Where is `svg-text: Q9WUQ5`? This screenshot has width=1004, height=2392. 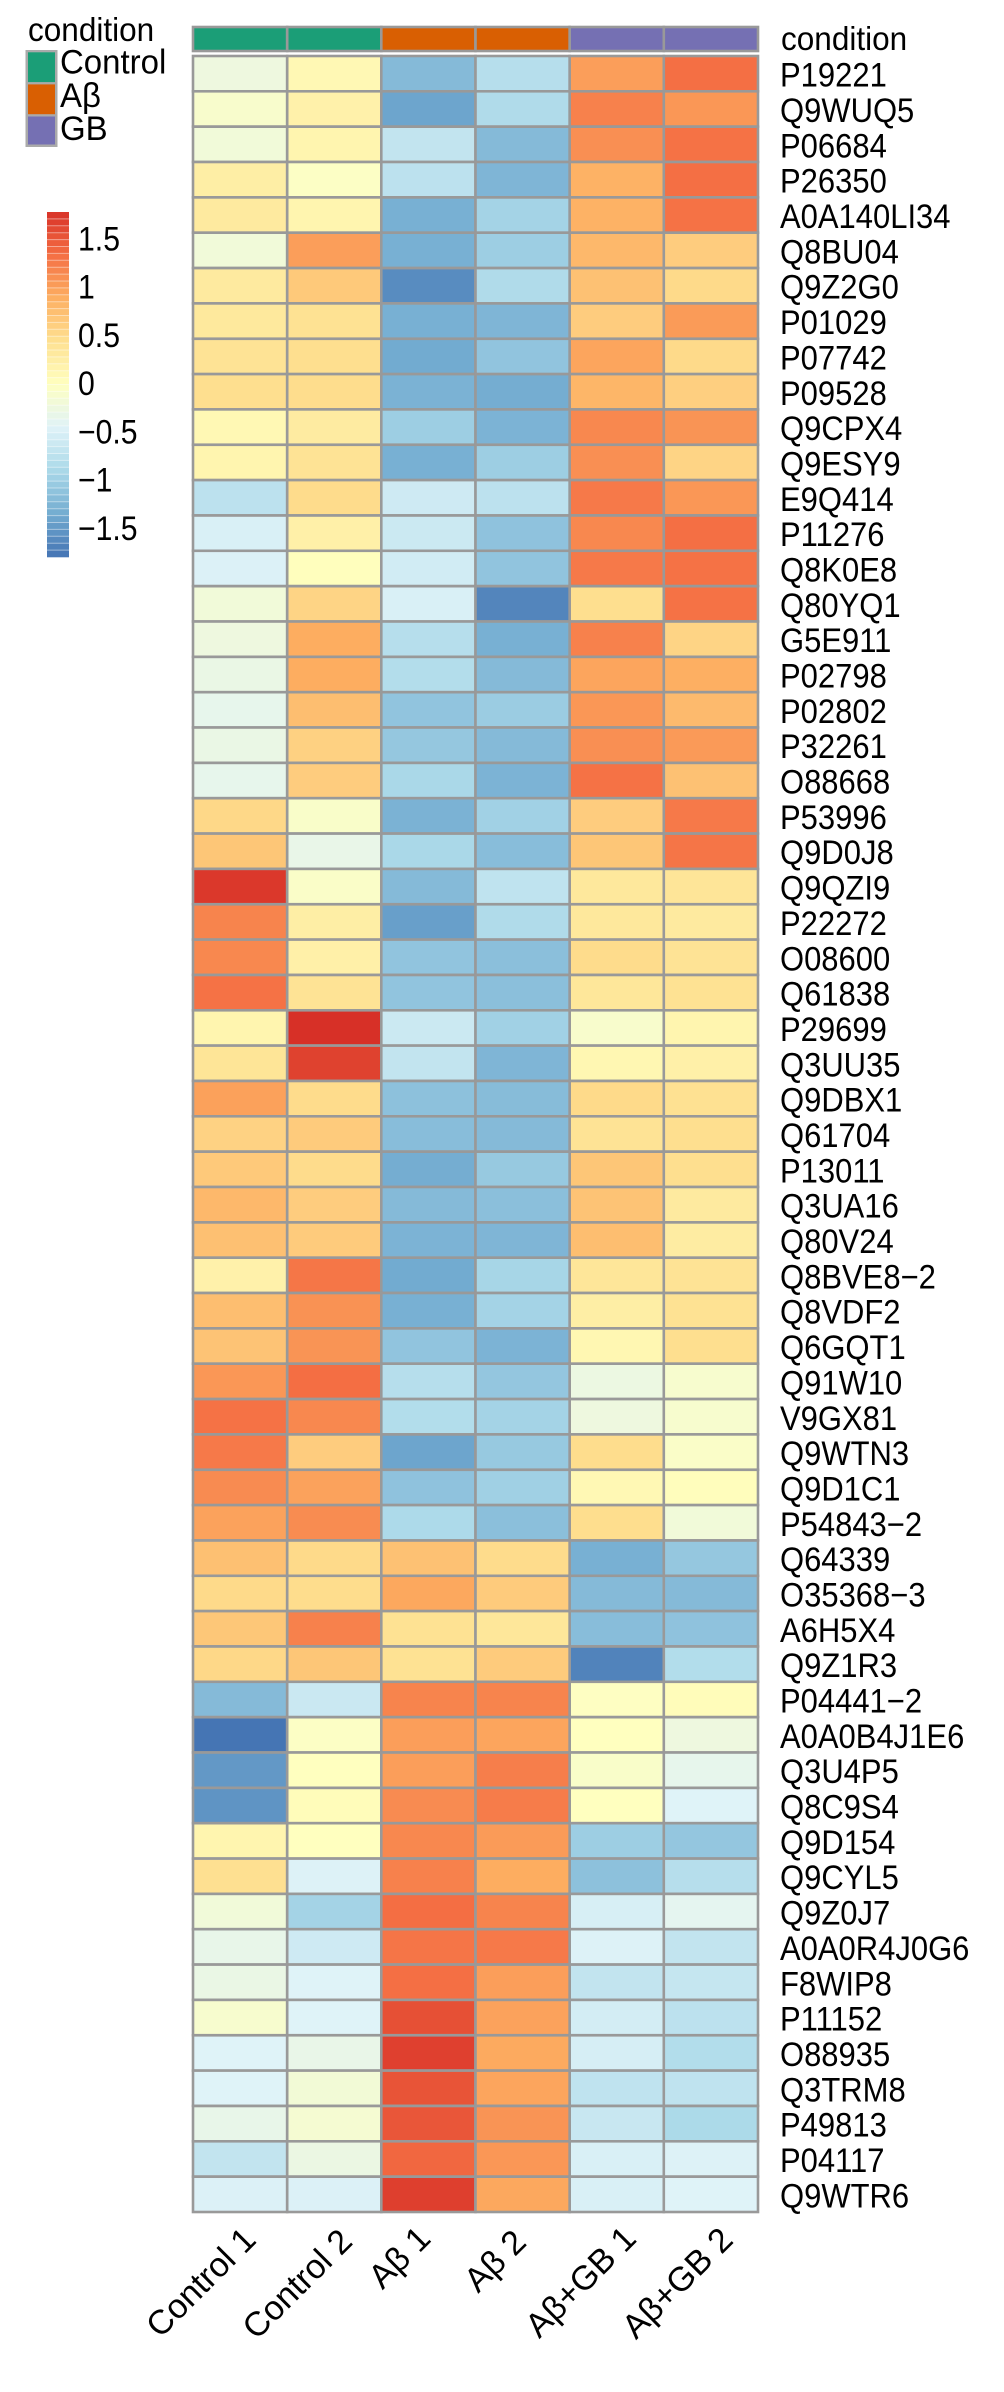 svg-text: Q9WUQ5 is located at coordinates (847, 111).